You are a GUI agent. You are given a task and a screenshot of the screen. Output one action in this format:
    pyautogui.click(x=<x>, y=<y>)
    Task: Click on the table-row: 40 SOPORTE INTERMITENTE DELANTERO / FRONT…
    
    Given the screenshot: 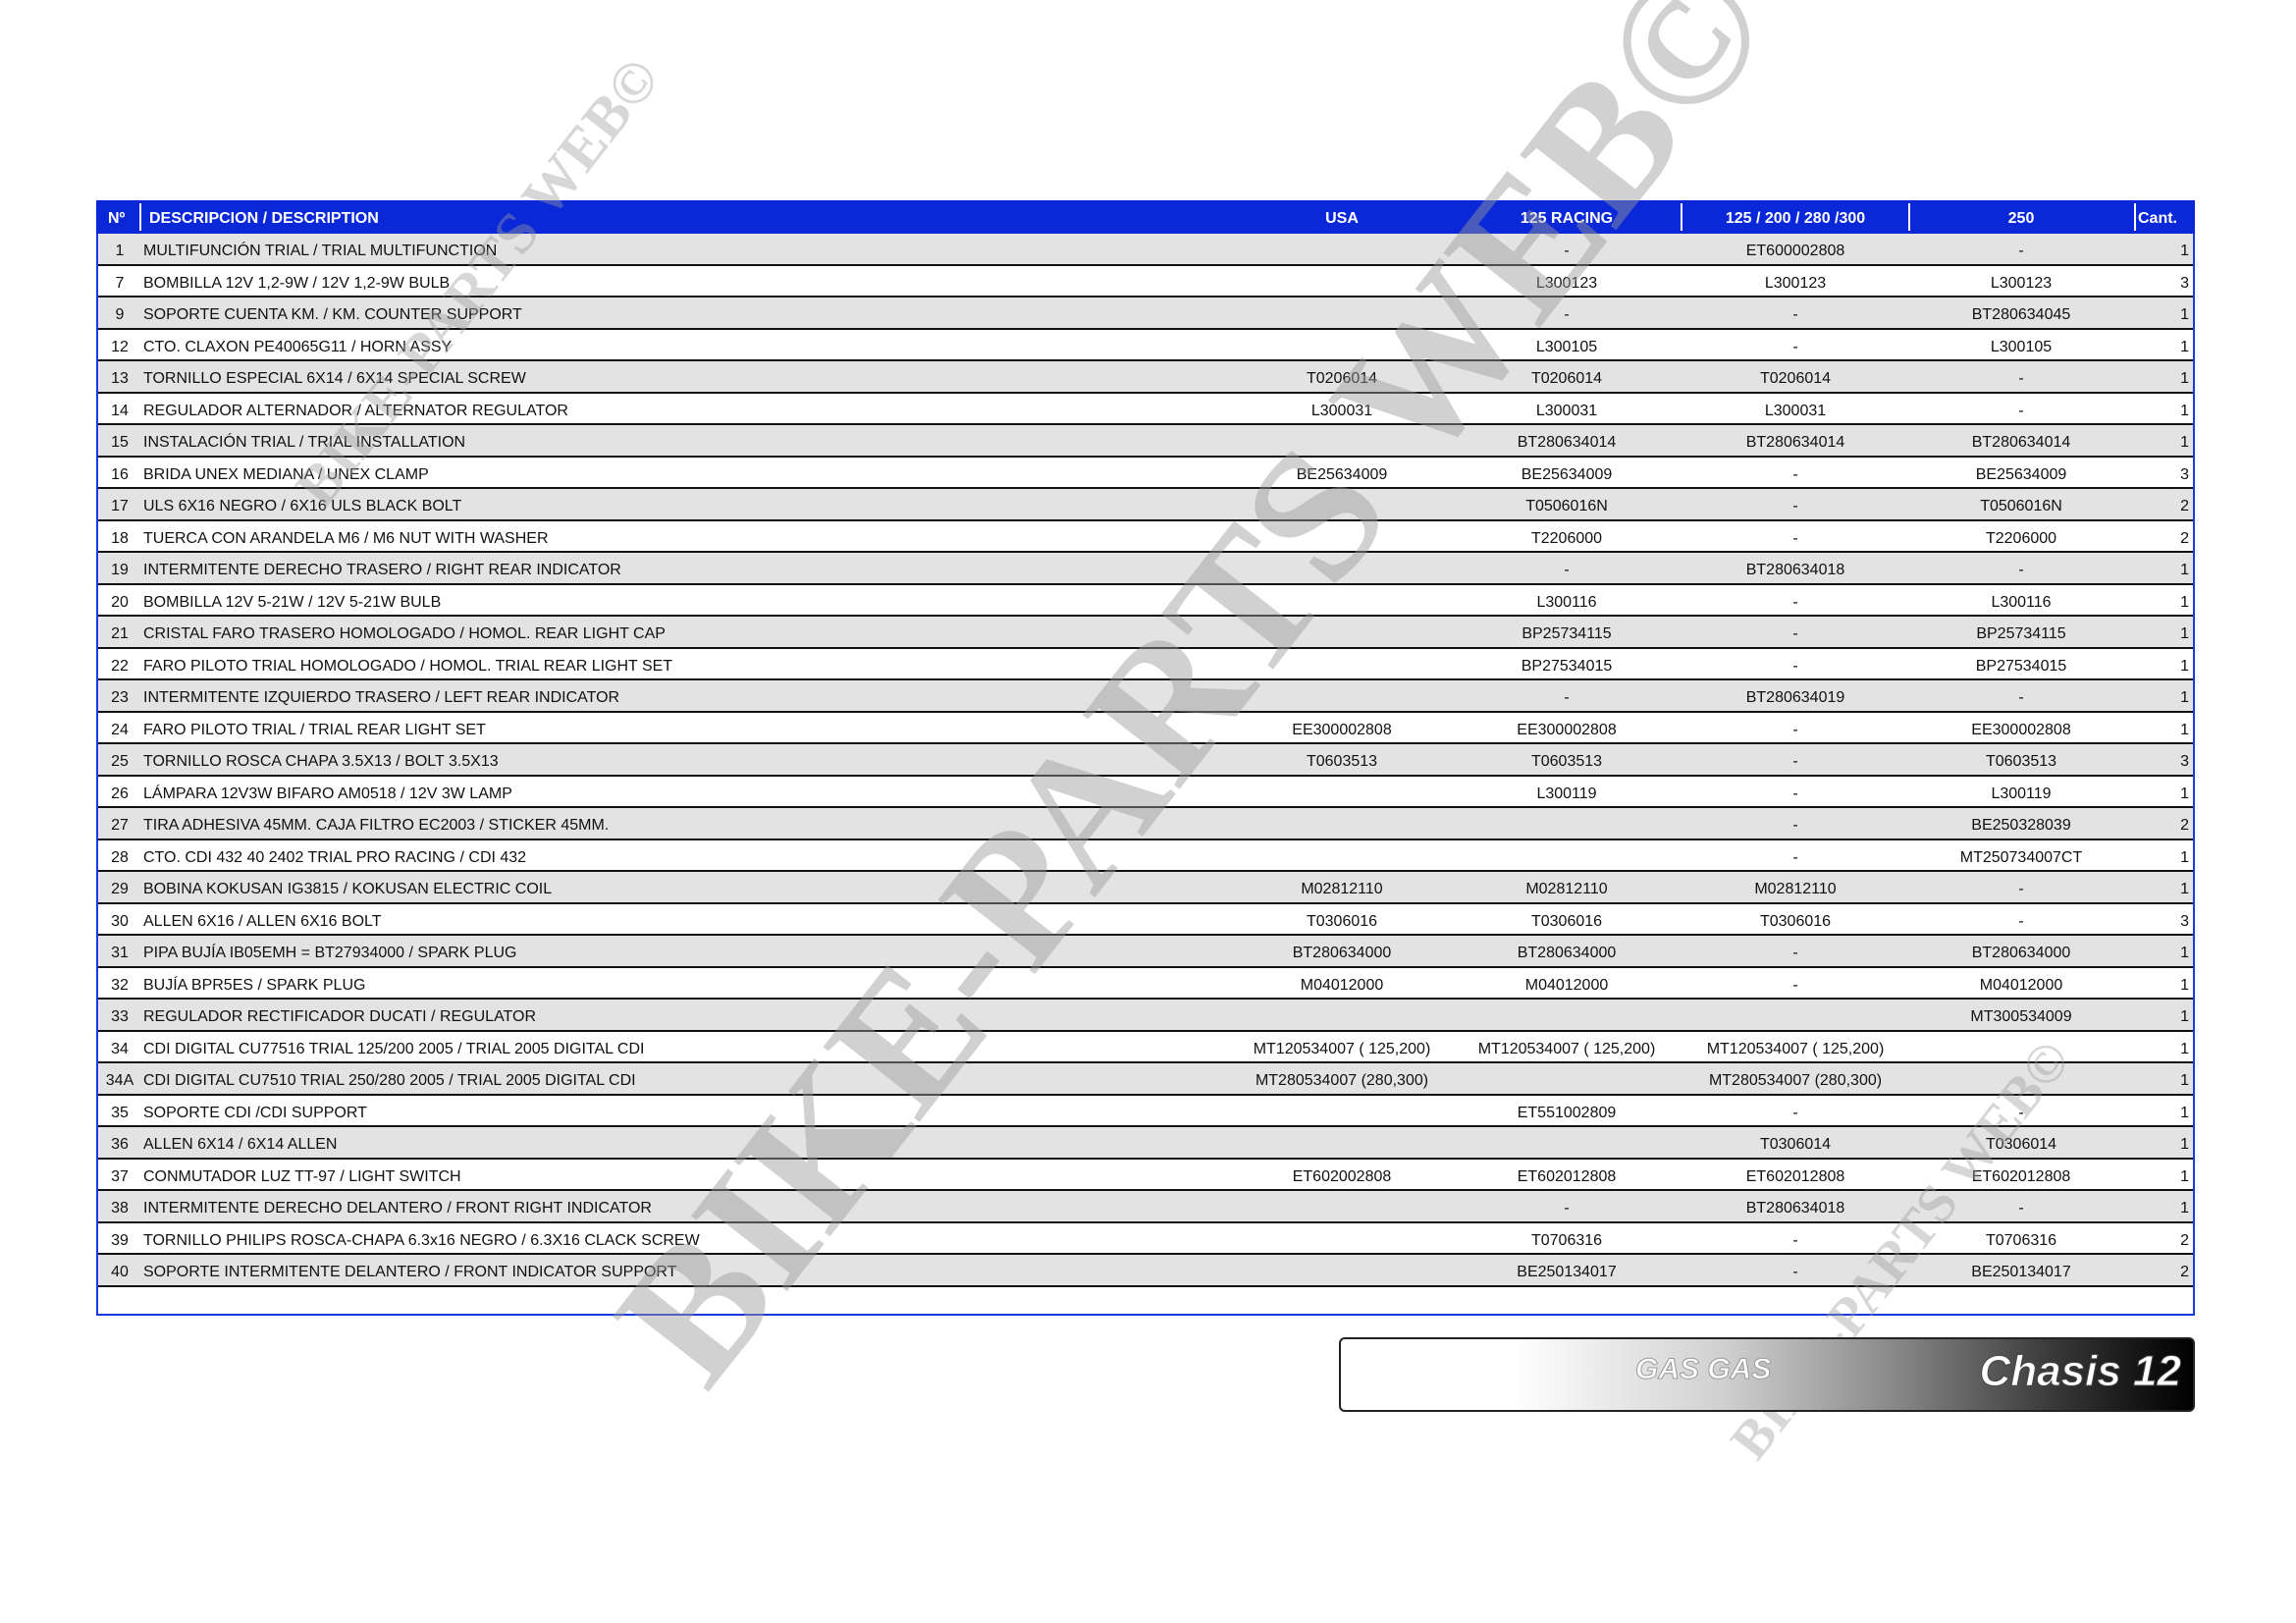 What is the action you would take?
    pyautogui.click(x=1145, y=1271)
    